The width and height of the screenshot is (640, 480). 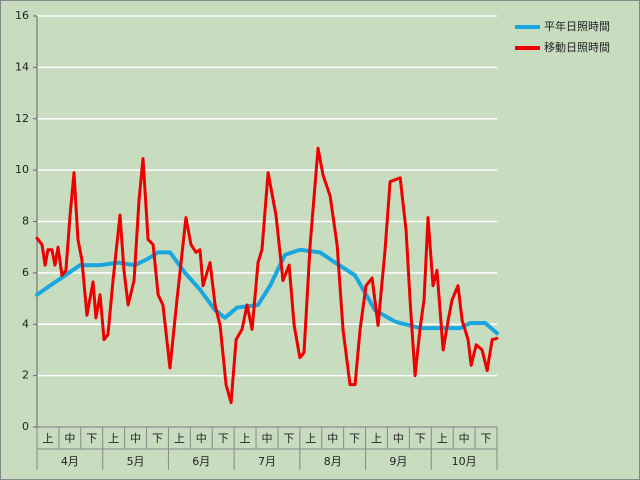 What do you see at coordinates (25, 375) in the screenshot?
I see `y-tick-label: 2` at bounding box center [25, 375].